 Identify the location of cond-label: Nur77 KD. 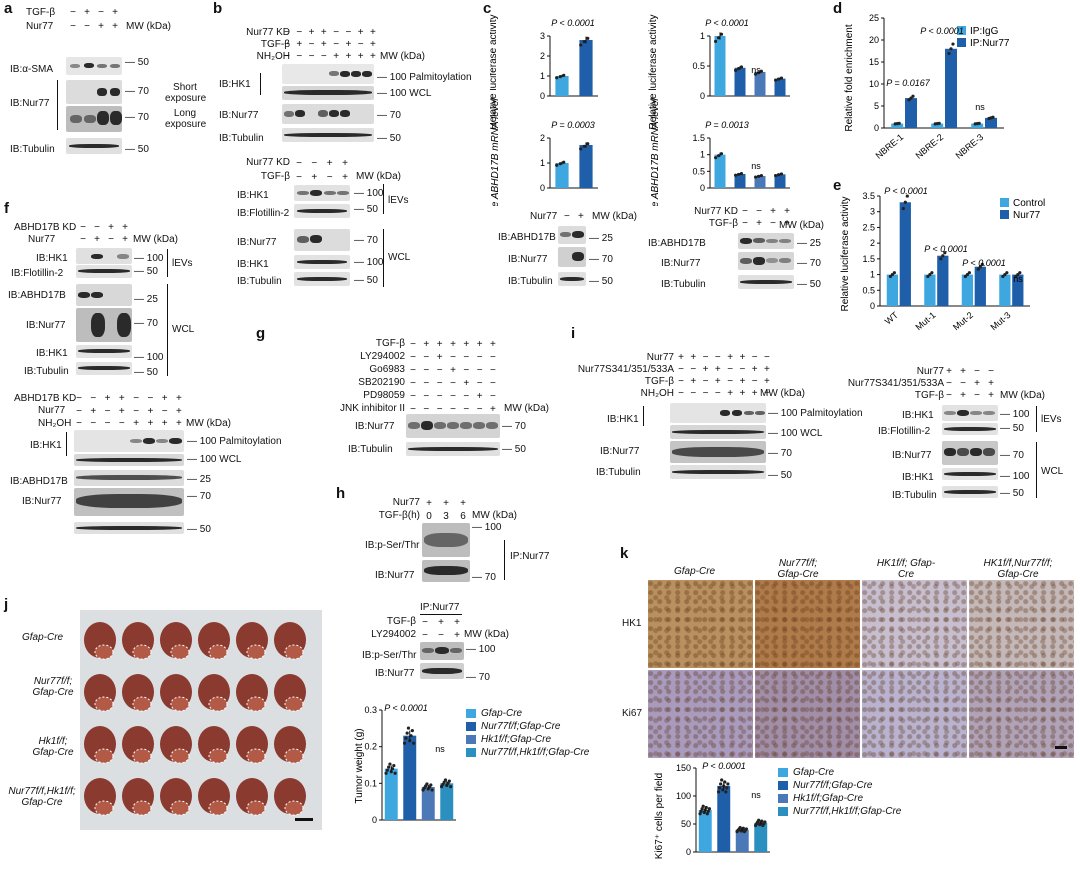
(268, 32).